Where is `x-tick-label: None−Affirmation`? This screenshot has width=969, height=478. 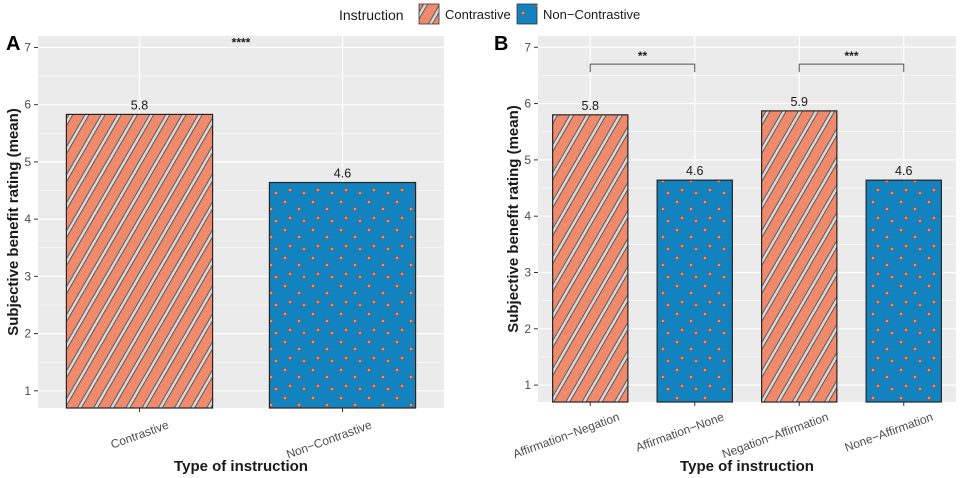
x-tick-label: None−Affirmation is located at coordinates (889, 432).